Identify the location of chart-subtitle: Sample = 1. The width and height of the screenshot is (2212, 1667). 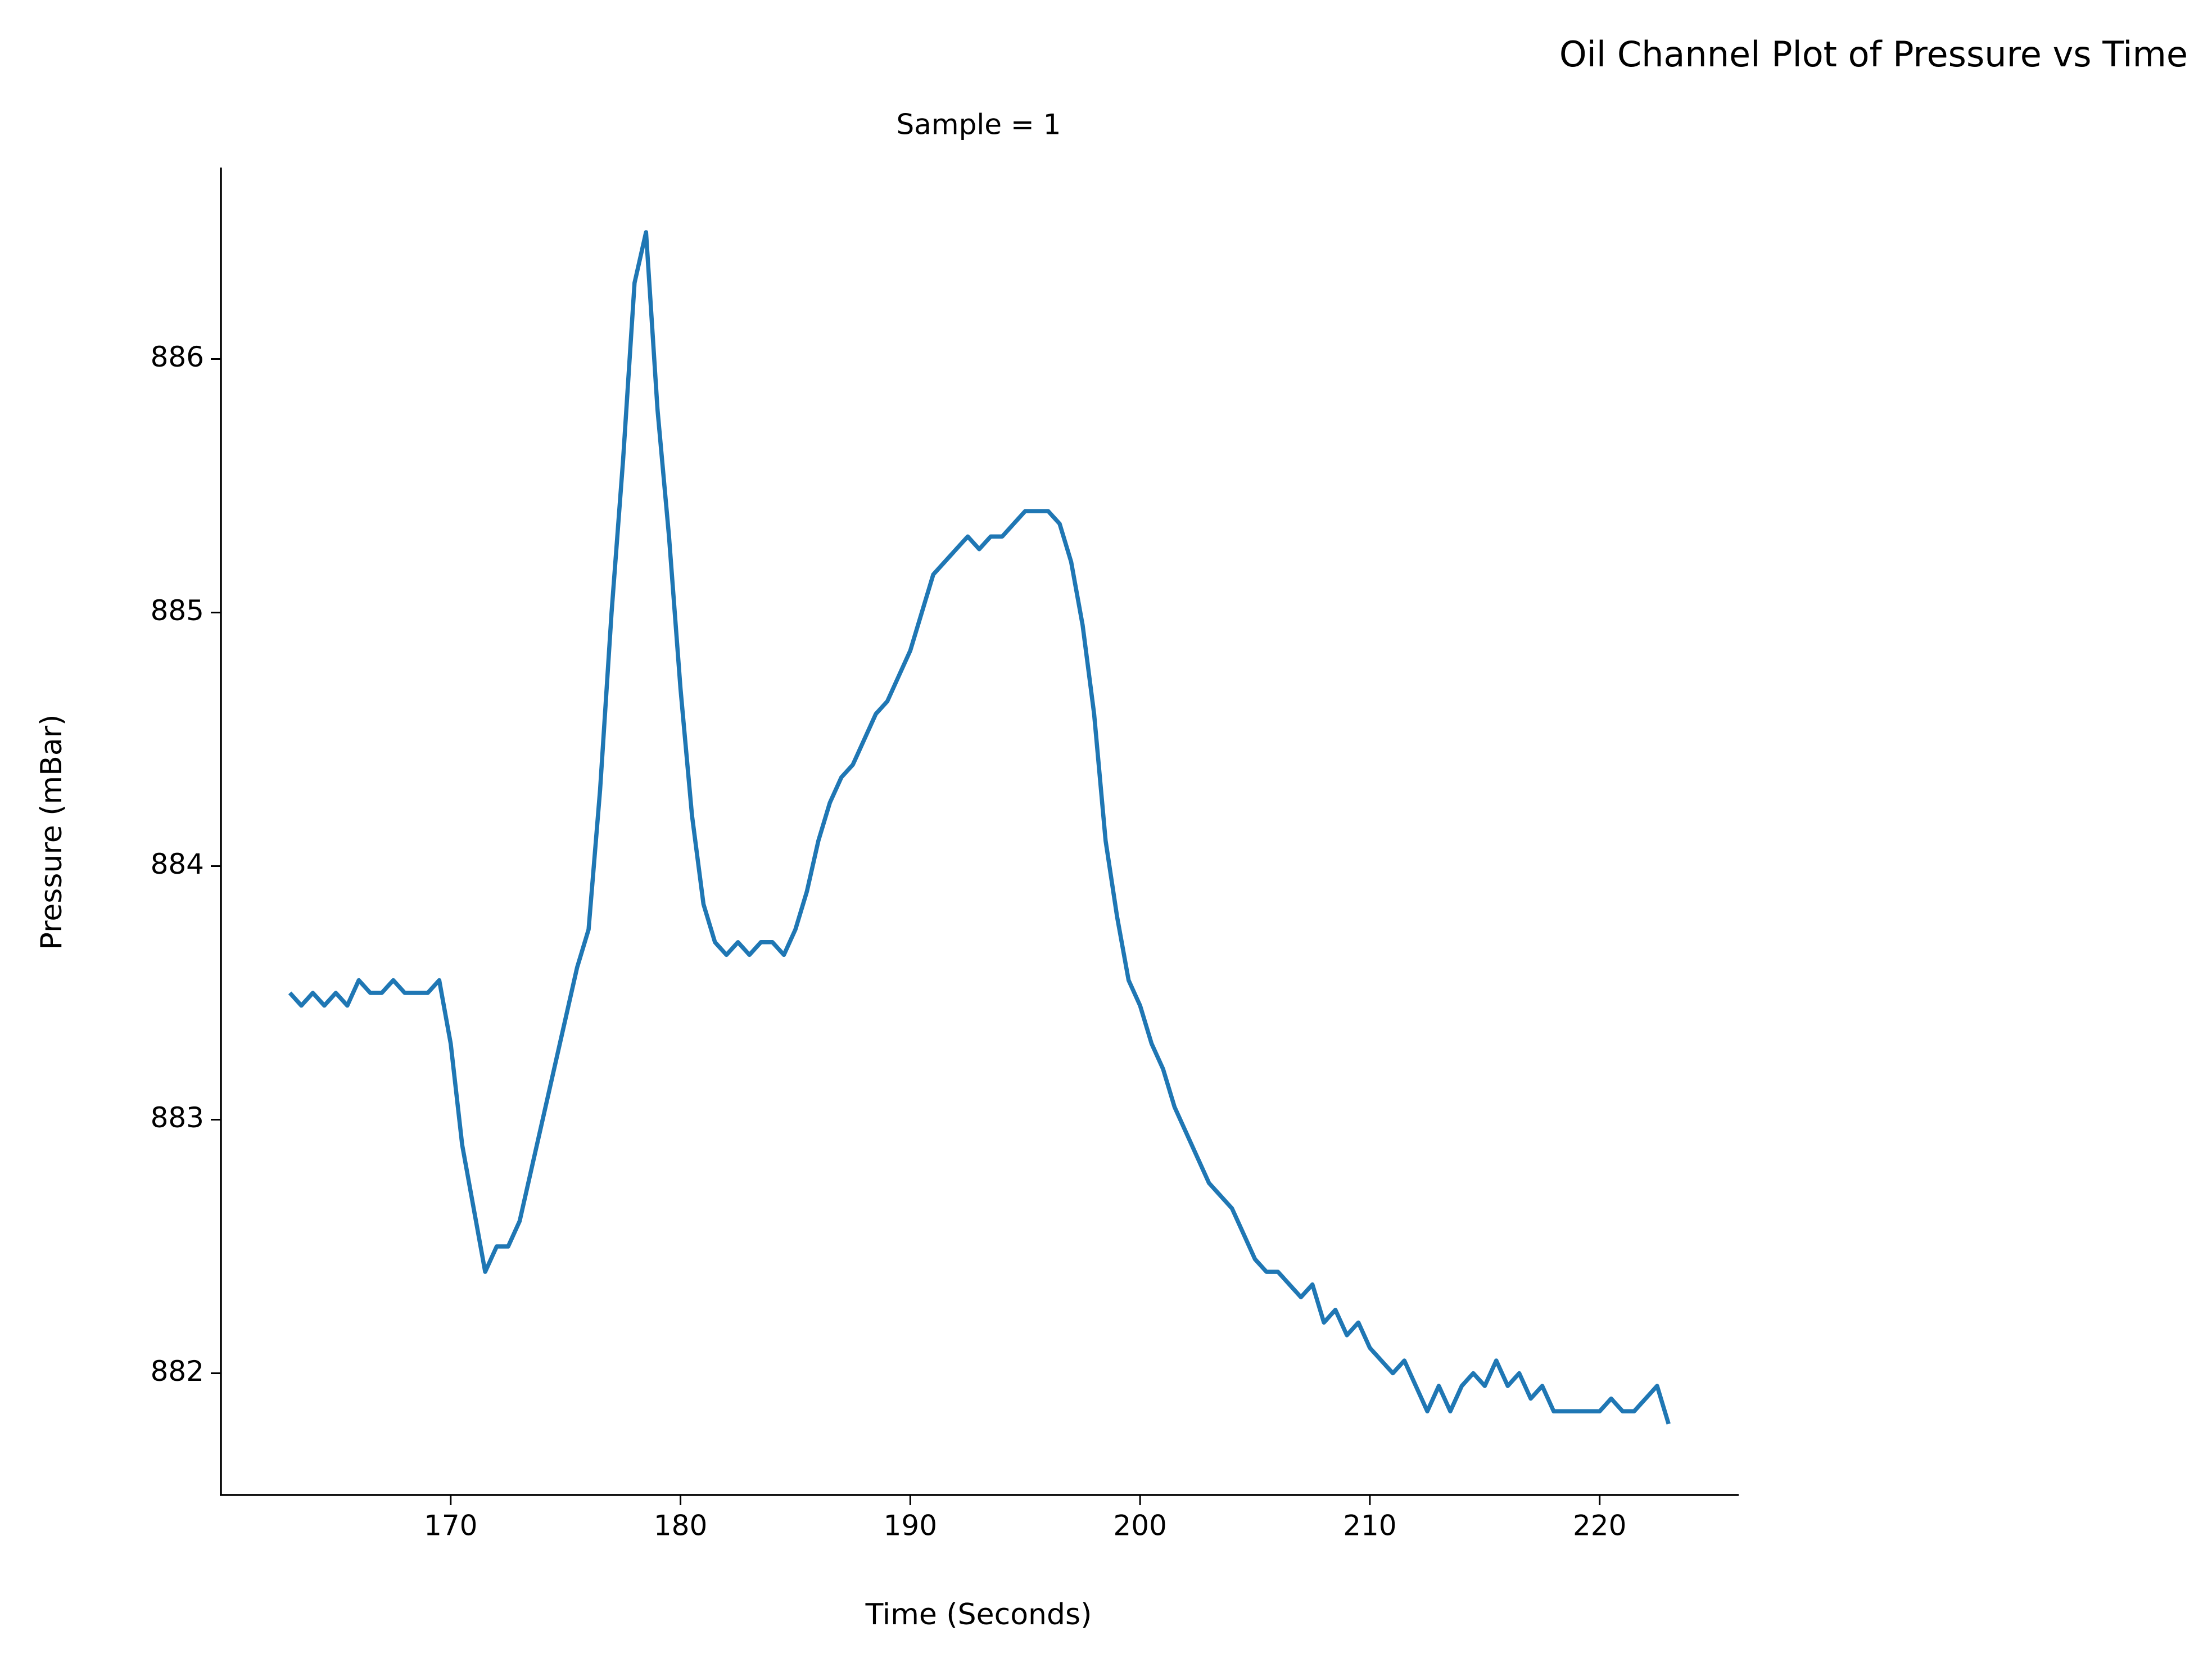
(979, 125).